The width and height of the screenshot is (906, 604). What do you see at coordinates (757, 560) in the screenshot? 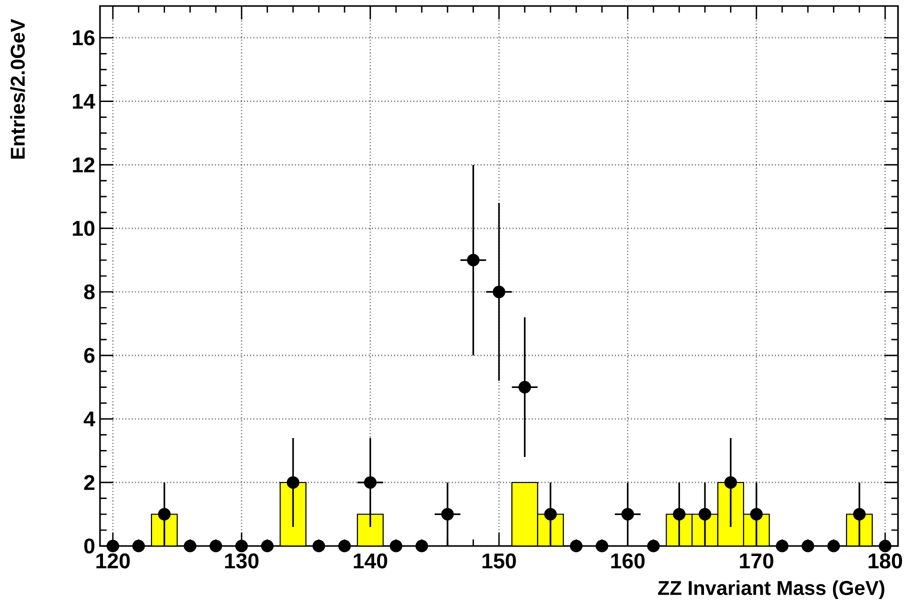
I see `x-tick-label: 170` at bounding box center [757, 560].